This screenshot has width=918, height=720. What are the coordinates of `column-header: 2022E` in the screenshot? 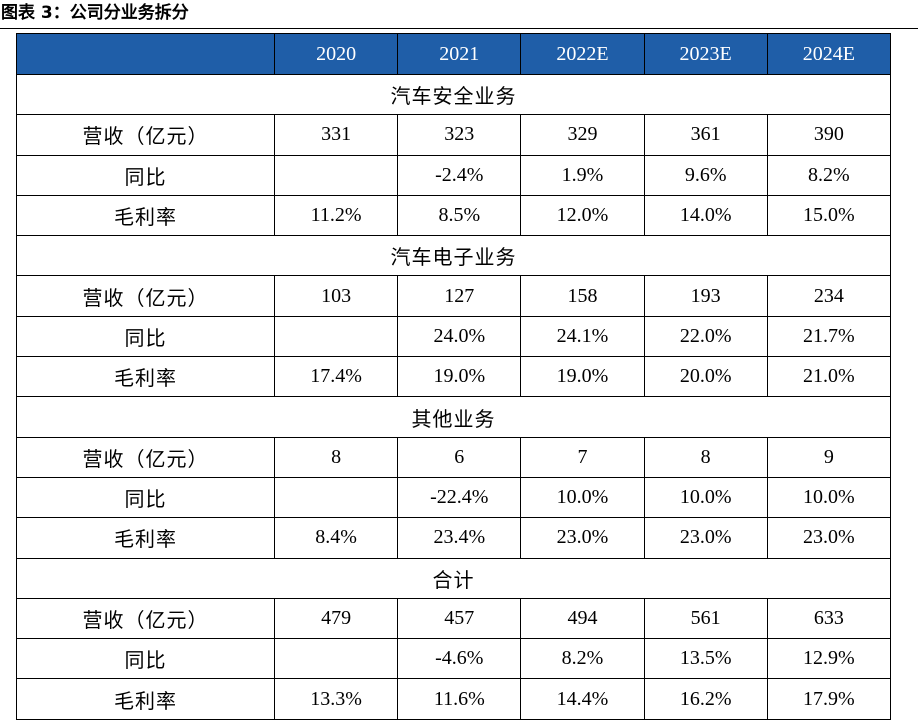 It's located at (582, 54).